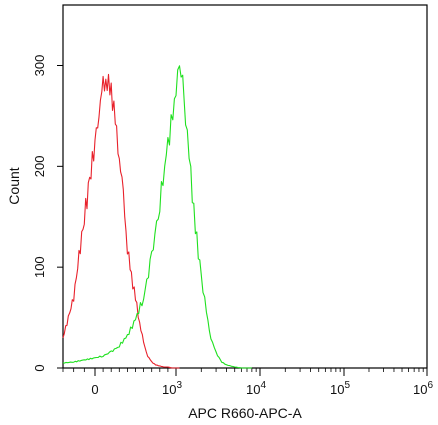  What do you see at coordinates (245, 413) in the screenshot?
I see `x-axis-title: APC R660-APC-A` at bounding box center [245, 413].